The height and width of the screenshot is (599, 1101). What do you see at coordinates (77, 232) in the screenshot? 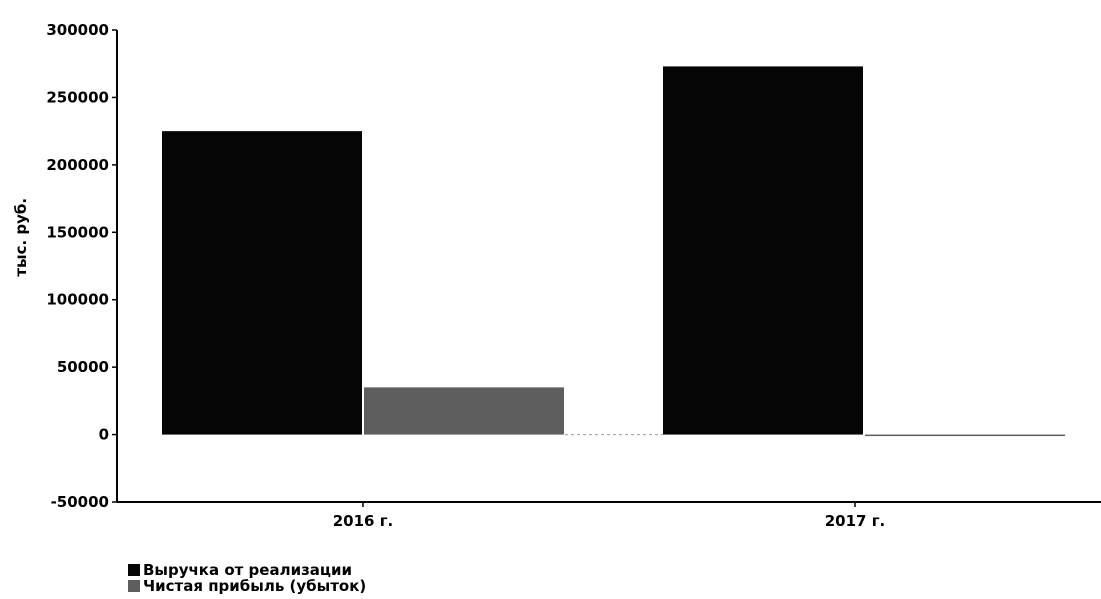
I see `y-tick-label: 150000` at bounding box center [77, 232].